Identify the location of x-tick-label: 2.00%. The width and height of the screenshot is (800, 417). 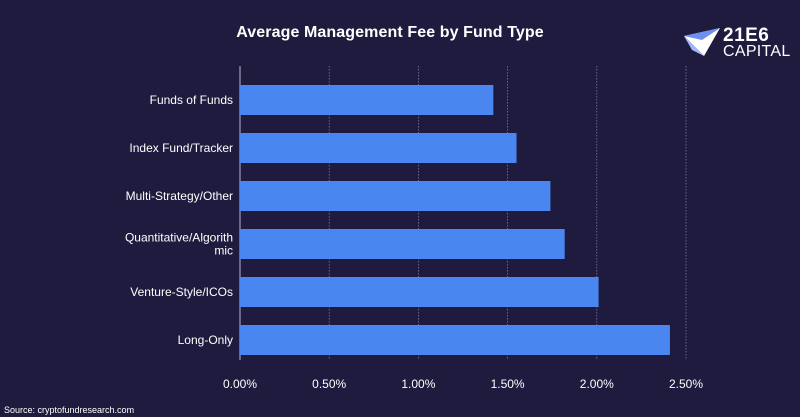
(597, 384).